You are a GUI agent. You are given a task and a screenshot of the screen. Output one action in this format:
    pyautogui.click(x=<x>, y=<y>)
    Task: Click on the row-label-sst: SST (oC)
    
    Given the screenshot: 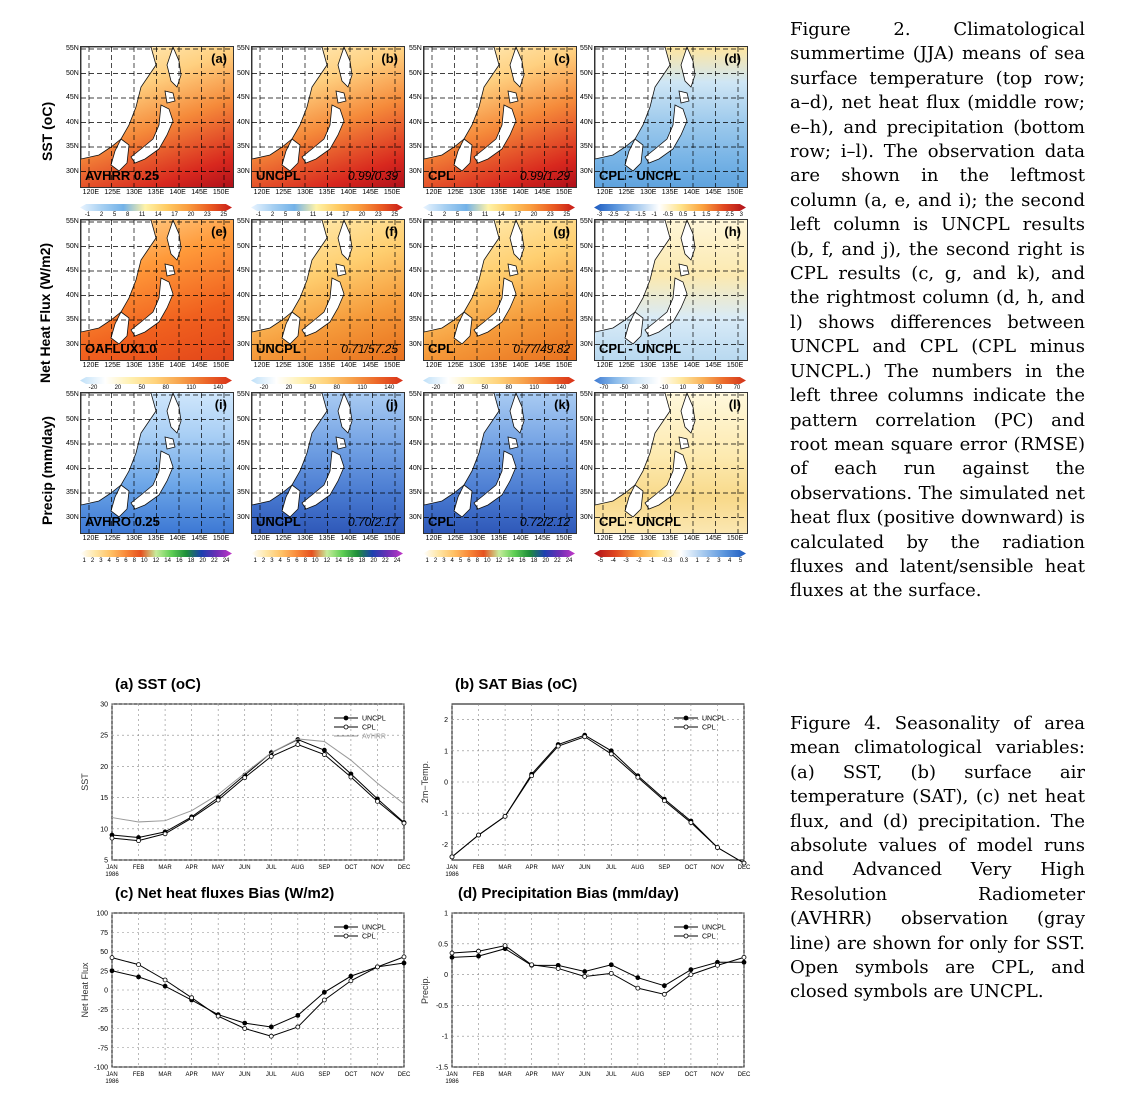 What is the action you would take?
    pyautogui.click(x=47, y=131)
    